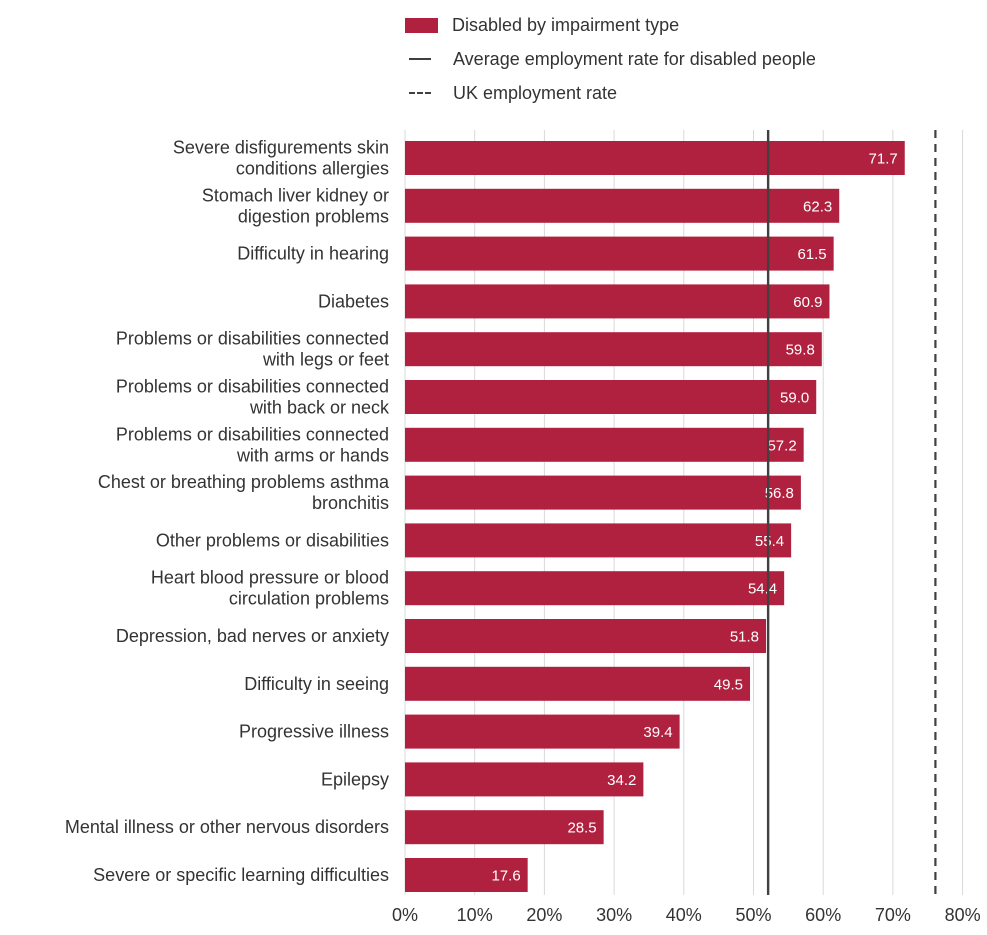  I want to click on category-label-line: Depression, bad nerves or anxiety, so click(252, 636).